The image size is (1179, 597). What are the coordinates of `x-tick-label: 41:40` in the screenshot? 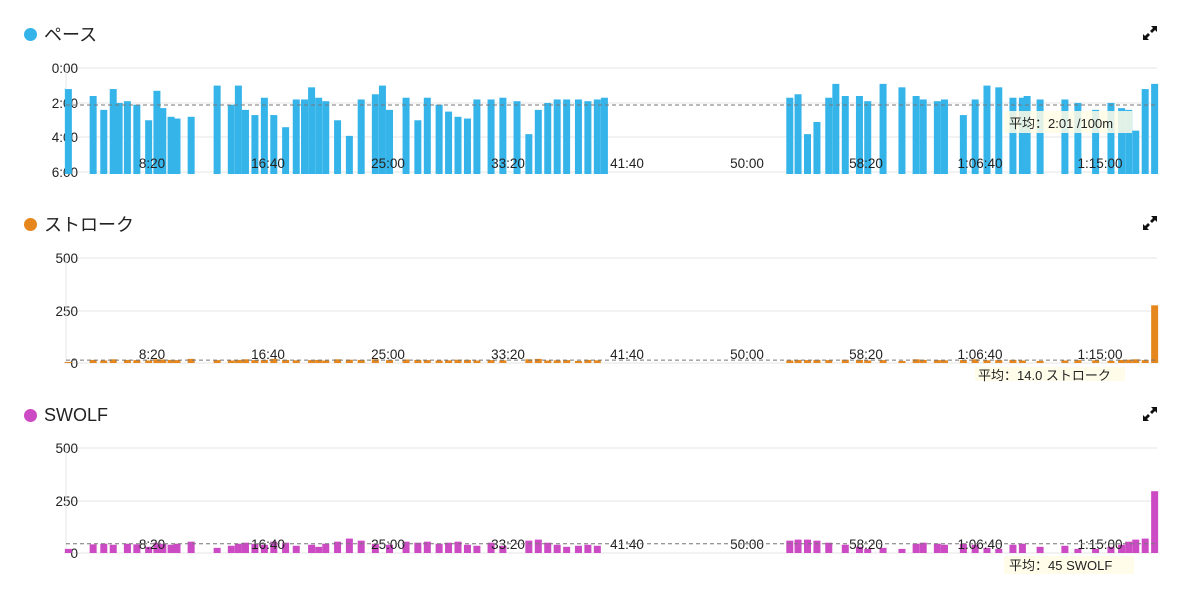 It's located at (627, 544).